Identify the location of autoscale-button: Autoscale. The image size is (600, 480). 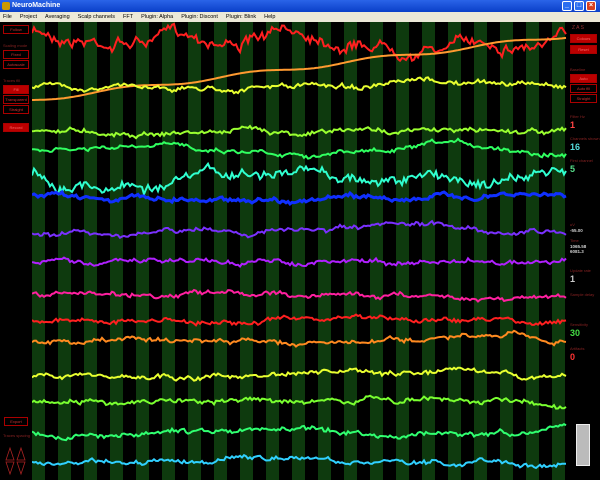
(16, 64).